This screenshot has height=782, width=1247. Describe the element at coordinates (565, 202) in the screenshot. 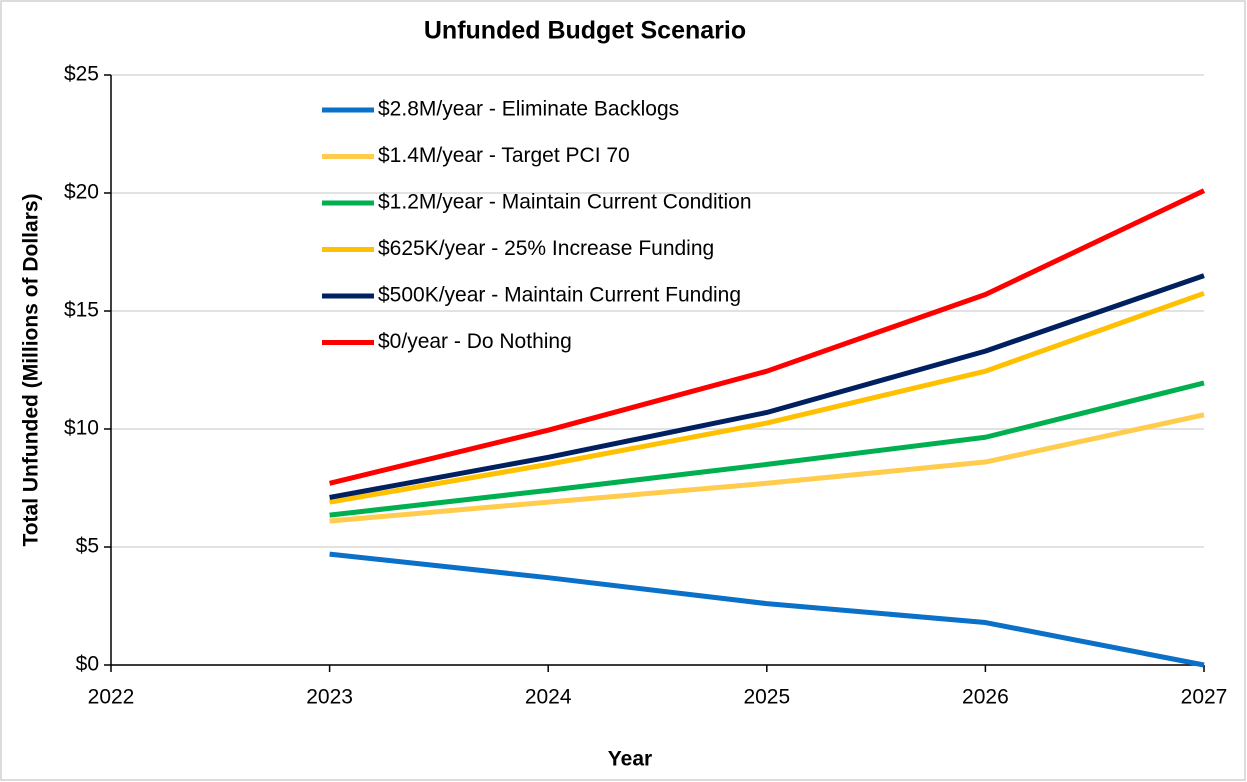

I see `legend-label: $1.2M/year - Maintain Current Condition` at that location.